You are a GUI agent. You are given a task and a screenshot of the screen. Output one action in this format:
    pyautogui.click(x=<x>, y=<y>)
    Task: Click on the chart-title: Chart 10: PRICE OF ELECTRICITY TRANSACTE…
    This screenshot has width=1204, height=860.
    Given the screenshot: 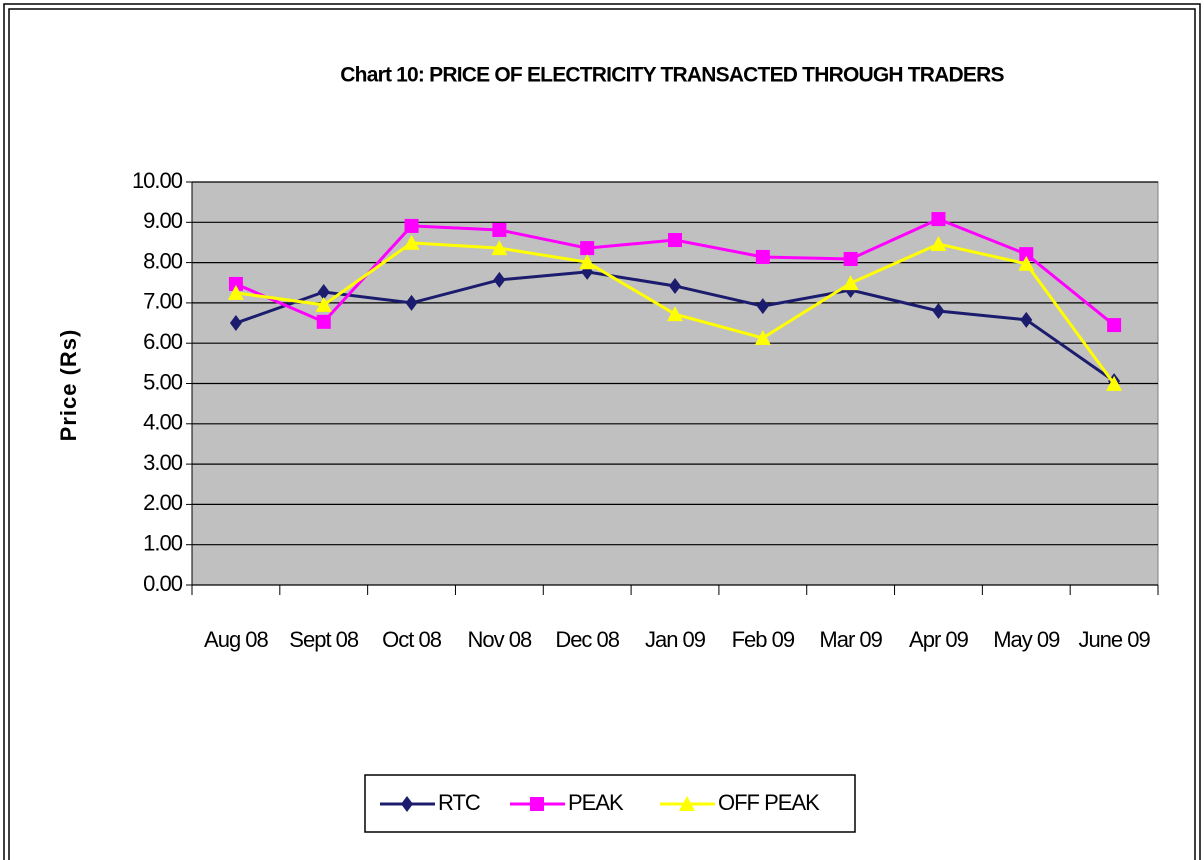 What is the action you would take?
    pyautogui.click(x=672, y=75)
    